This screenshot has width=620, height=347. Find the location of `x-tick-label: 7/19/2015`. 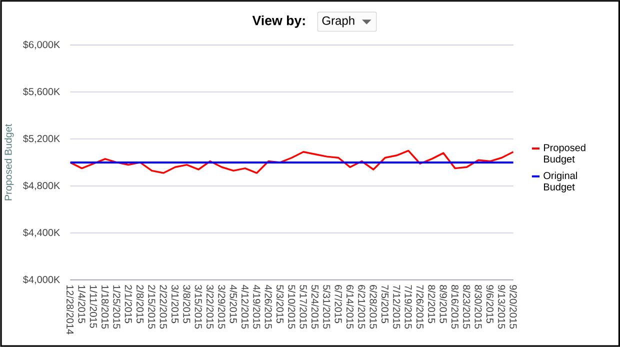

x-tick-label: 7/19/2015 is located at coordinates (408, 307).